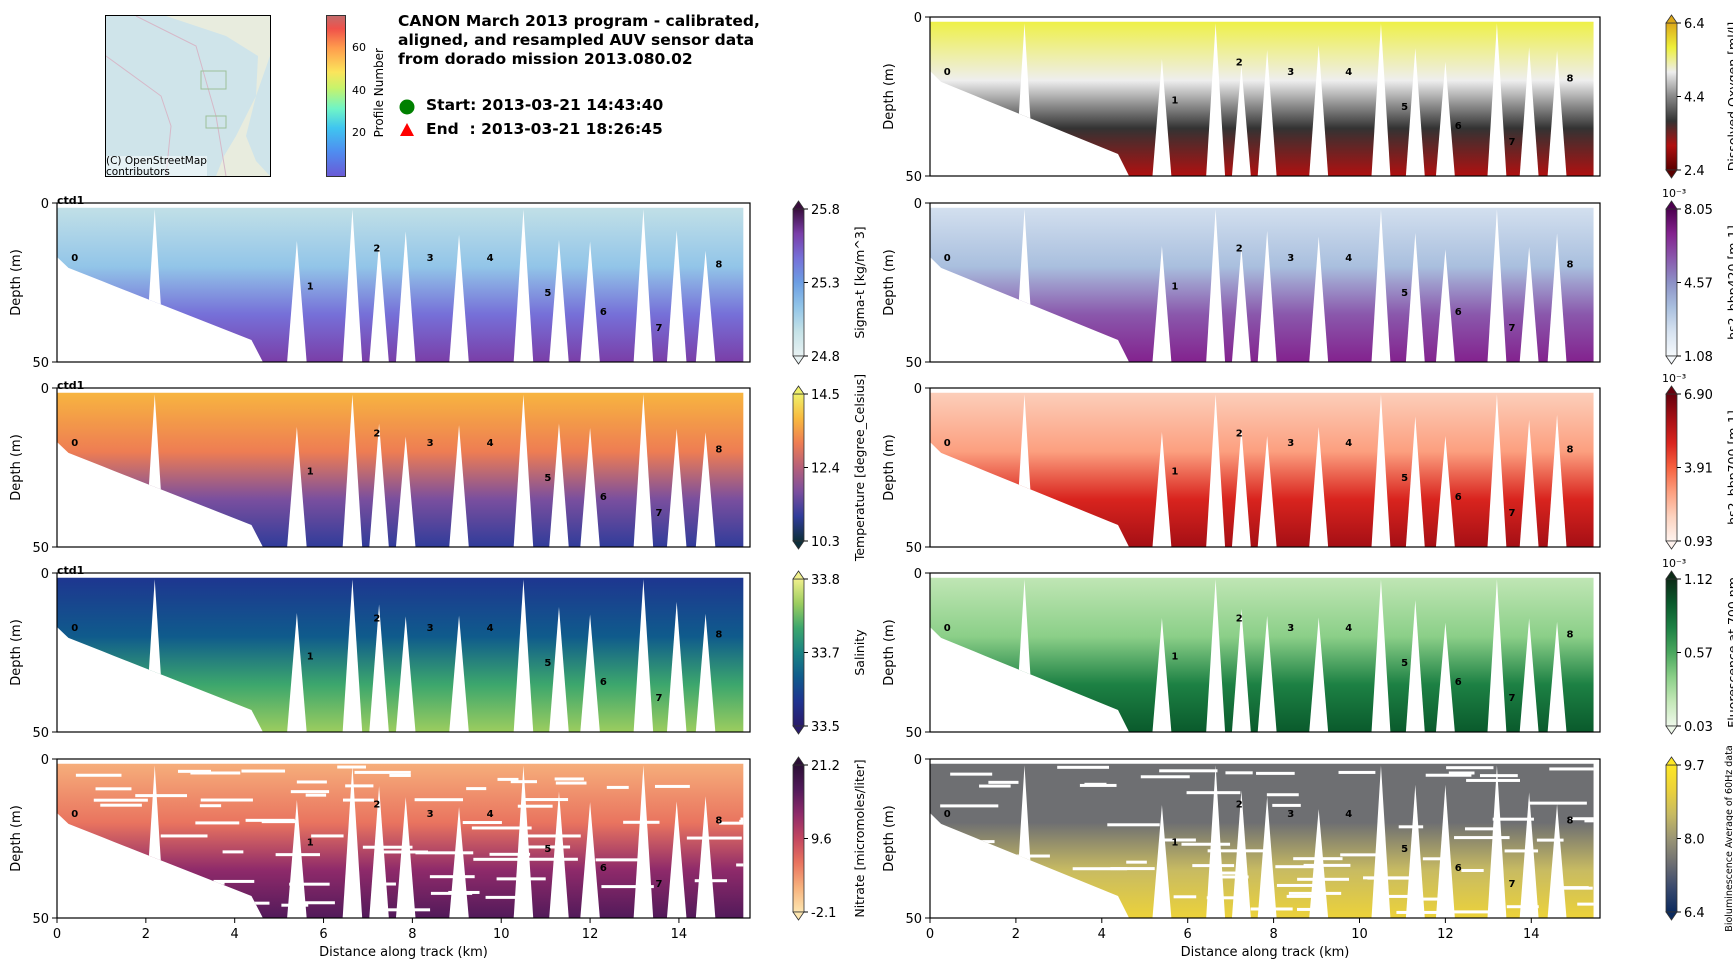 Image resolution: width=1733 pixels, height=968 pixels. Describe the element at coordinates (1290, 628) in the screenshot. I see `profile-label: 3` at that location.